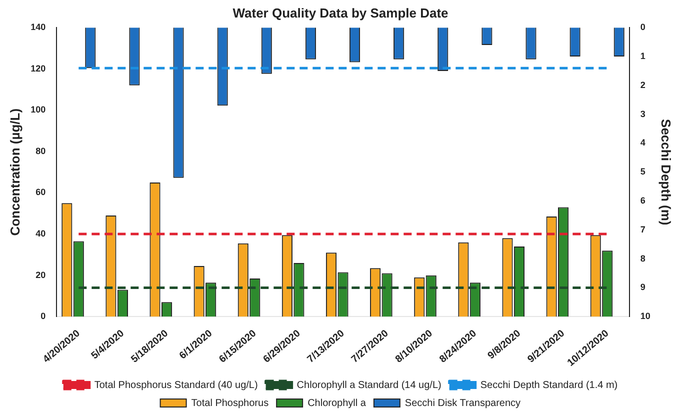  Describe the element at coordinates (41, 275) in the screenshot. I see `y-tick-label: 20` at that location.